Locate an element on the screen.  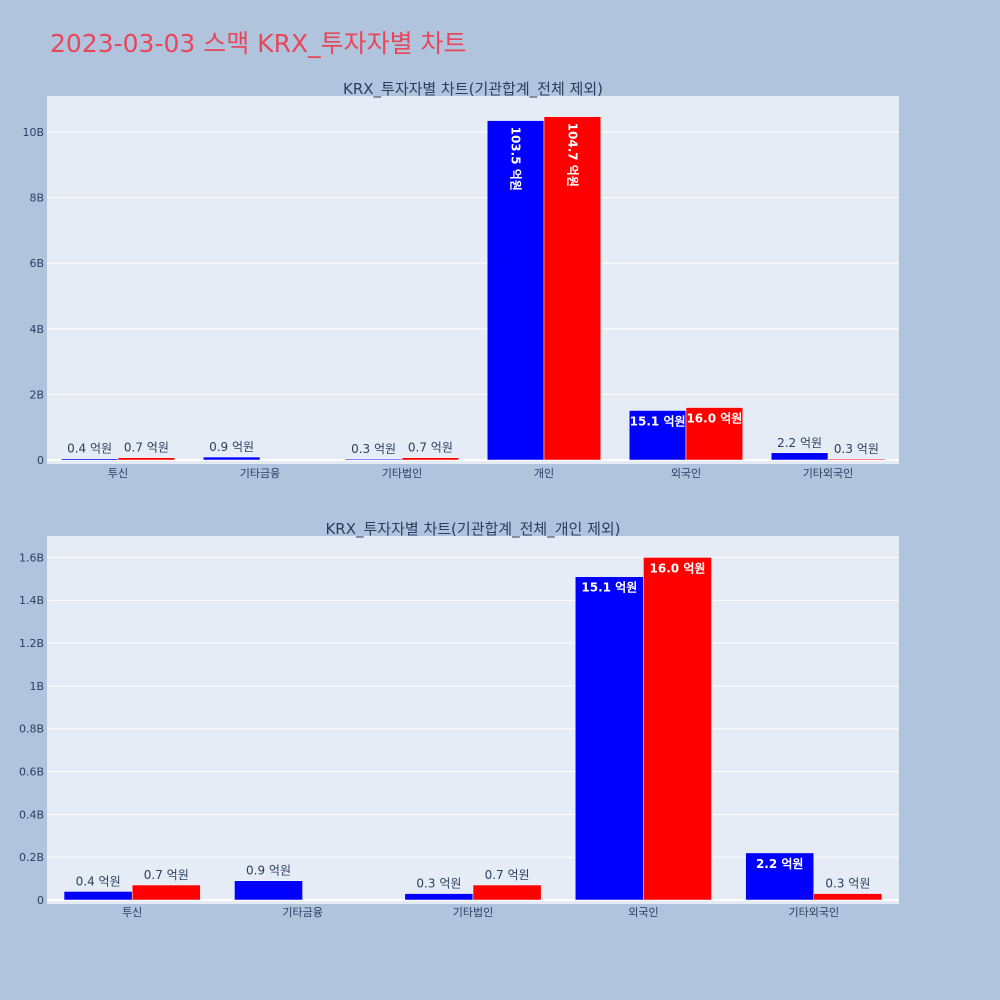
y-tick-label: 0.2B is located at coordinates (31, 857).